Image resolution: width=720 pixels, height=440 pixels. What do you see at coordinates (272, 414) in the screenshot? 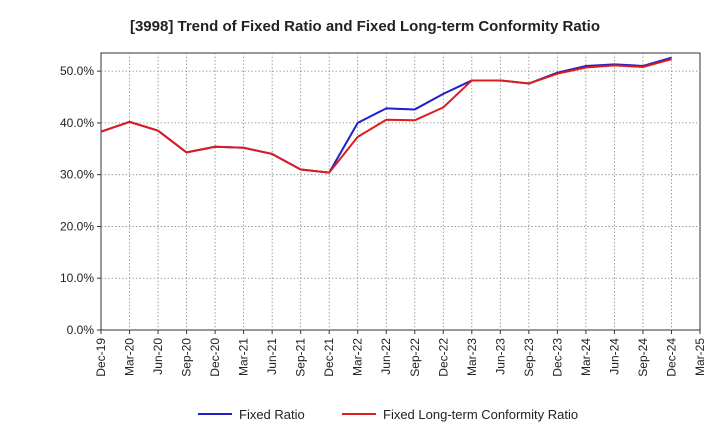
I see `legend-label-fixed-ratio: Fixed Ratio` at bounding box center [272, 414].